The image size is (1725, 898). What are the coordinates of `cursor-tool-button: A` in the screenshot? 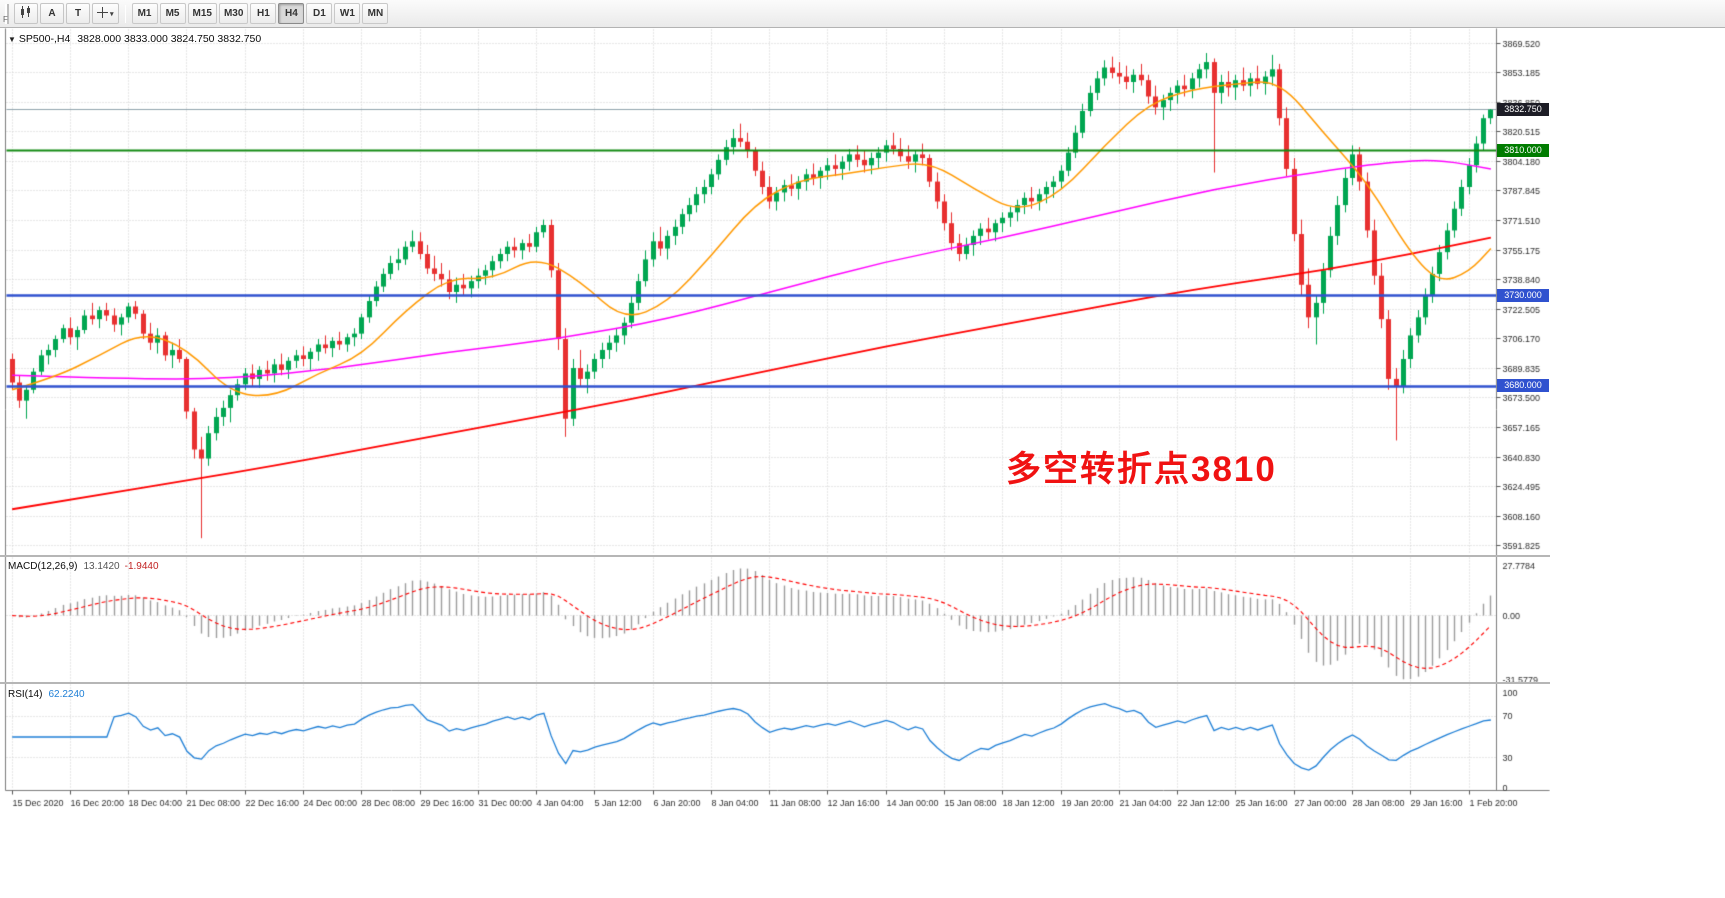 It's located at (52, 13).